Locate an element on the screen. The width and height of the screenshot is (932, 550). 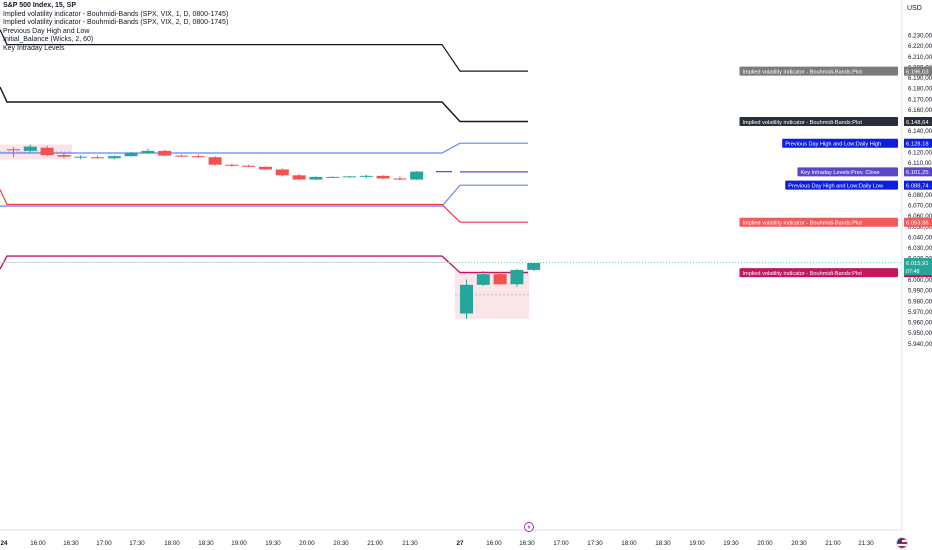
series-value-label: 6.053,86 is located at coordinates (917, 224).